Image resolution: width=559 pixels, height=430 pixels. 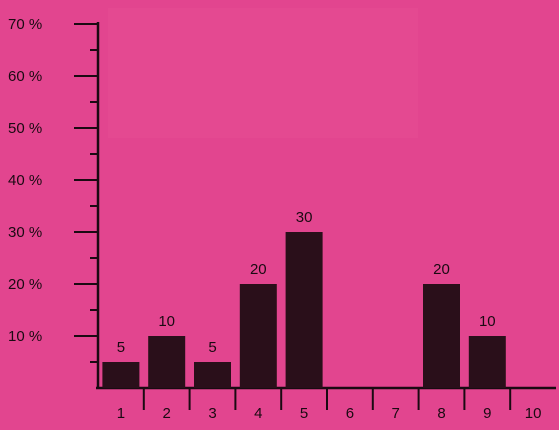 I want to click on x-tick-label: 5, so click(x=304, y=413).